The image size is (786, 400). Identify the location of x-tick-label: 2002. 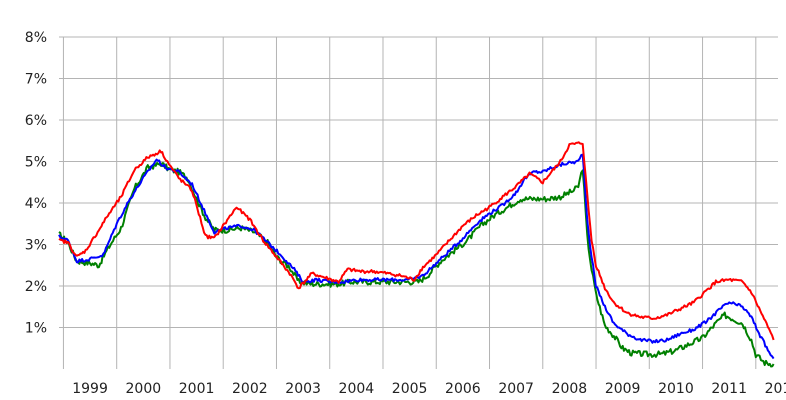
(250, 389).